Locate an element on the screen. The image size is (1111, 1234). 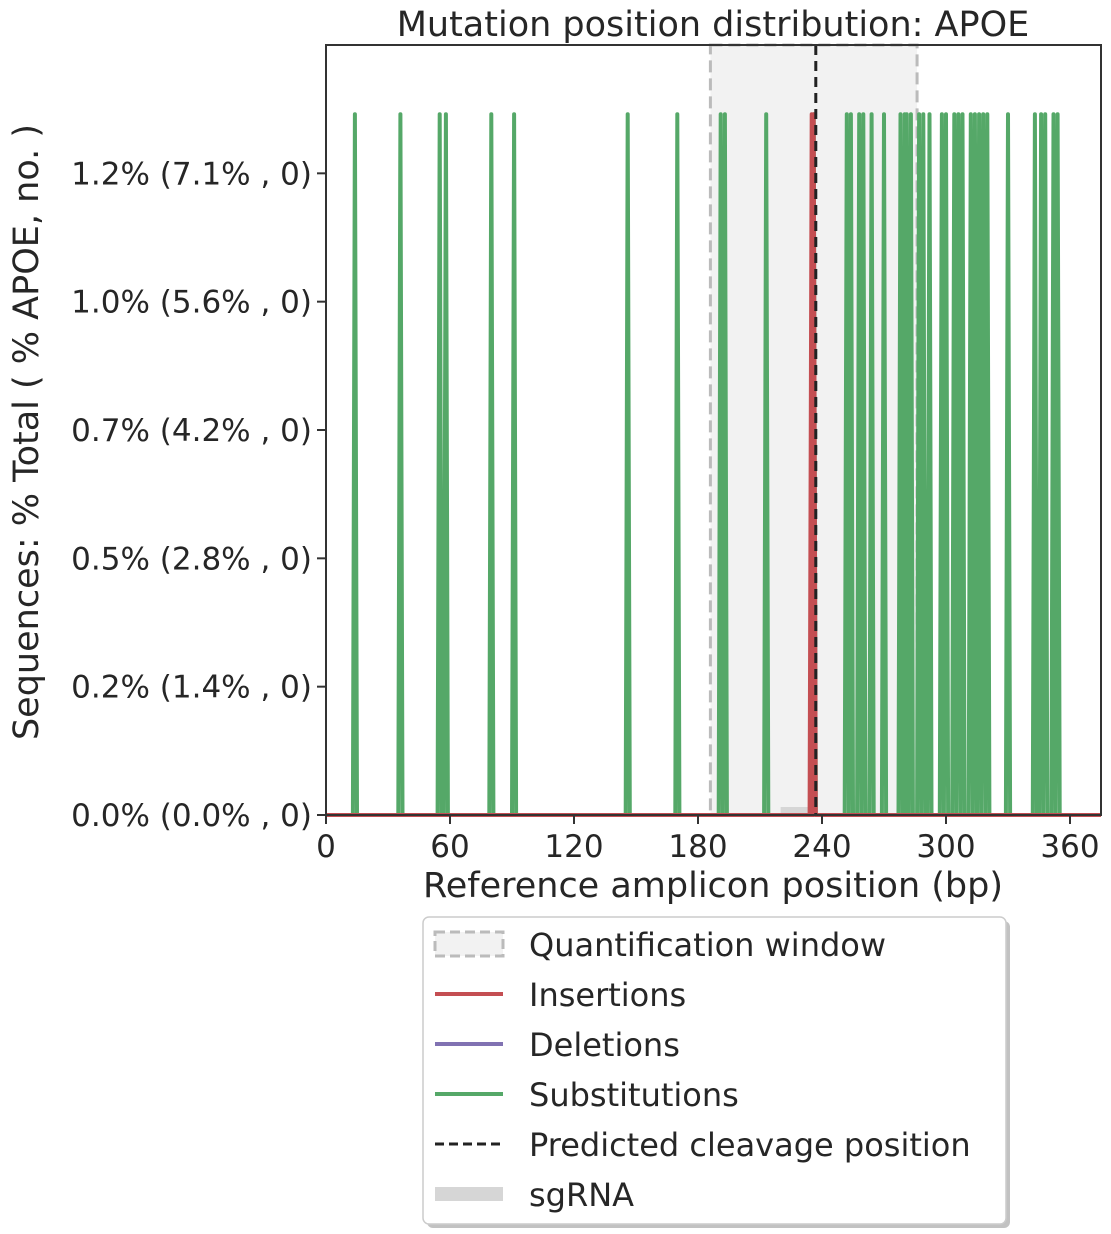
x-tick-label: 180 is located at coordinates (697, 847).